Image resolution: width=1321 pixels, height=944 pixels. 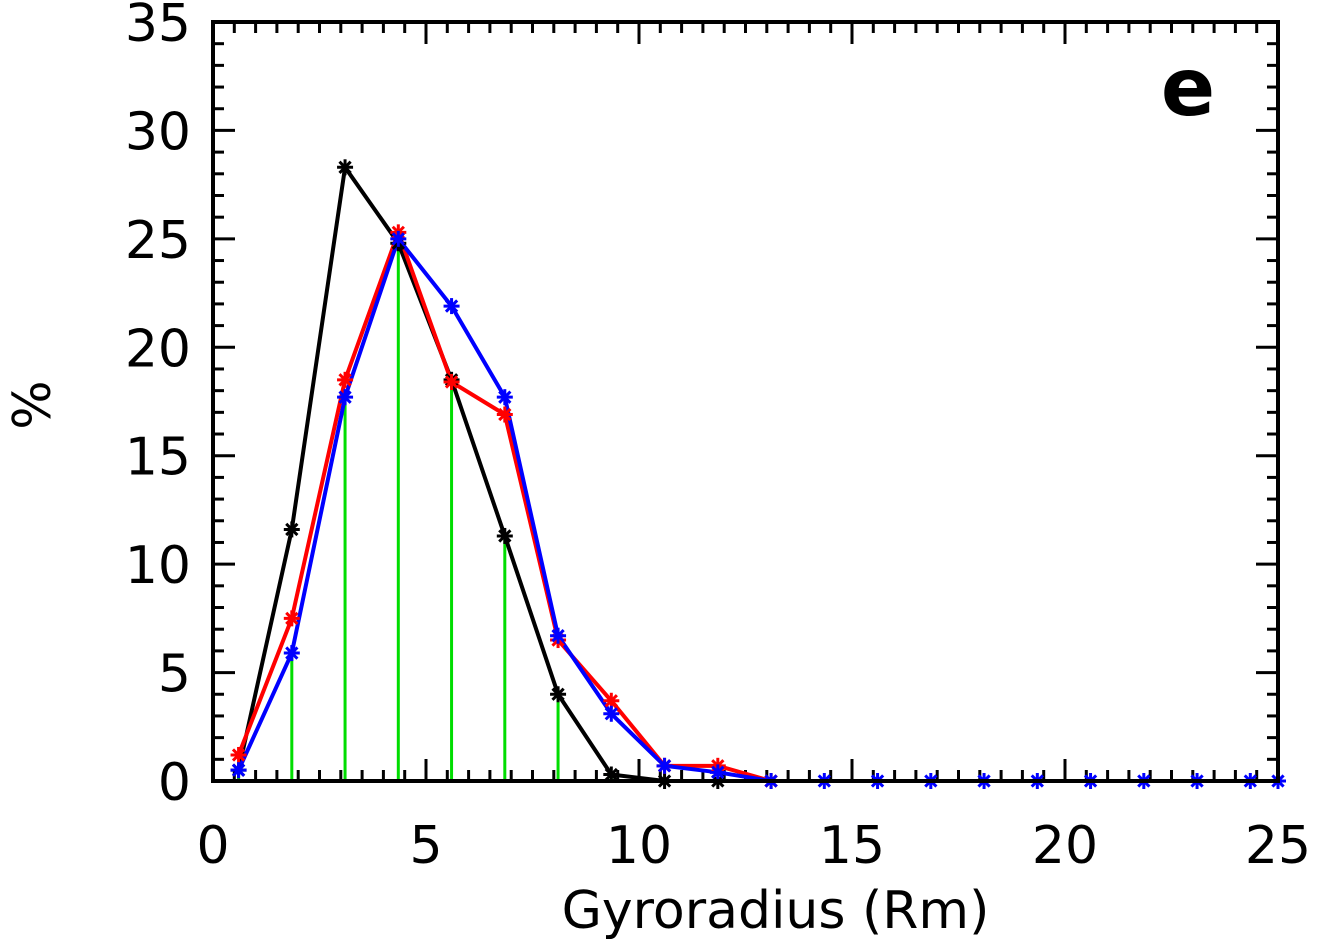 What do you see at coordinates (753, 846) in the screenshot?
I see `x-tick-labels: 0 5 10 15 20 25` at bounding box center [753, 846].